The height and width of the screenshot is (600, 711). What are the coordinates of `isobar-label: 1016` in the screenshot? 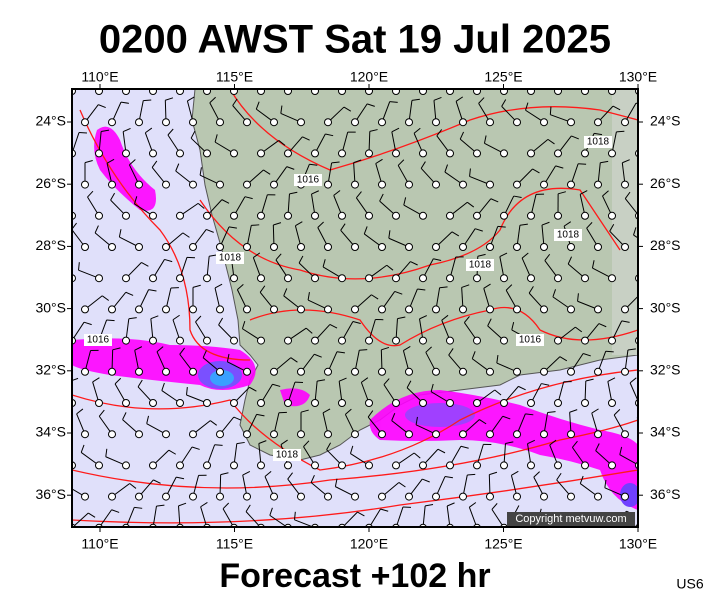 It's located at (308, 180).